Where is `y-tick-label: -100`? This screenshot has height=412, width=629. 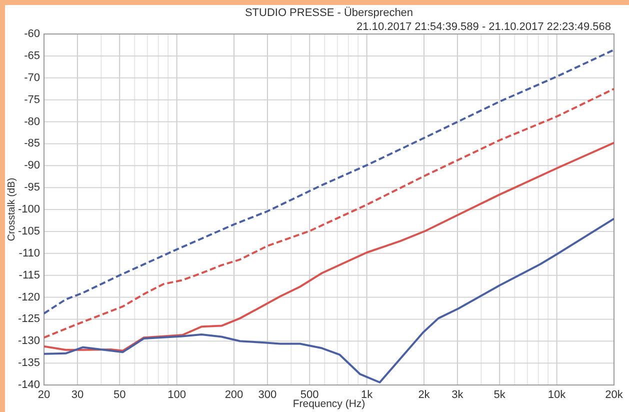 y-tick-label: -100 is located at coordinates (29, 210).